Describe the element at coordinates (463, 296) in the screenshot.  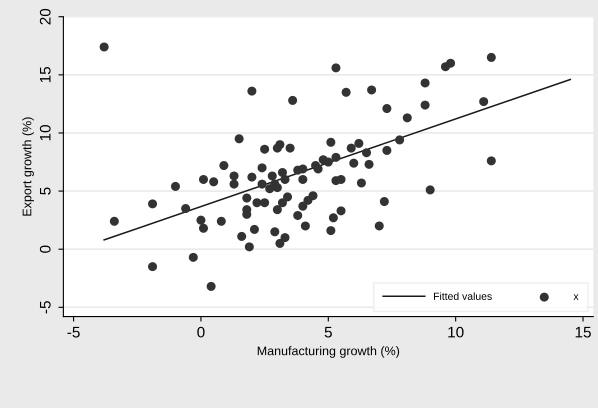
I see `legend-label: Fitted values` at that location.